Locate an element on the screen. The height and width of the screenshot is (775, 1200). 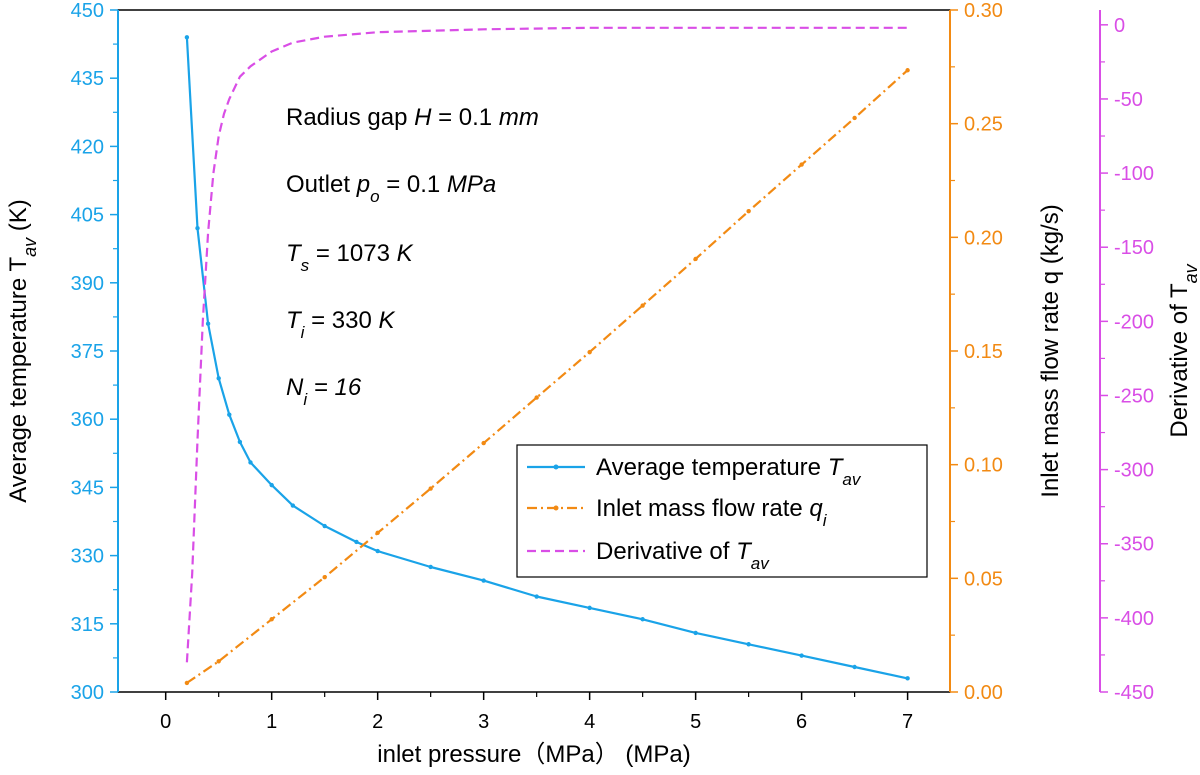
legend-label: Average temperature Tav is located at coordinates (729, 471).